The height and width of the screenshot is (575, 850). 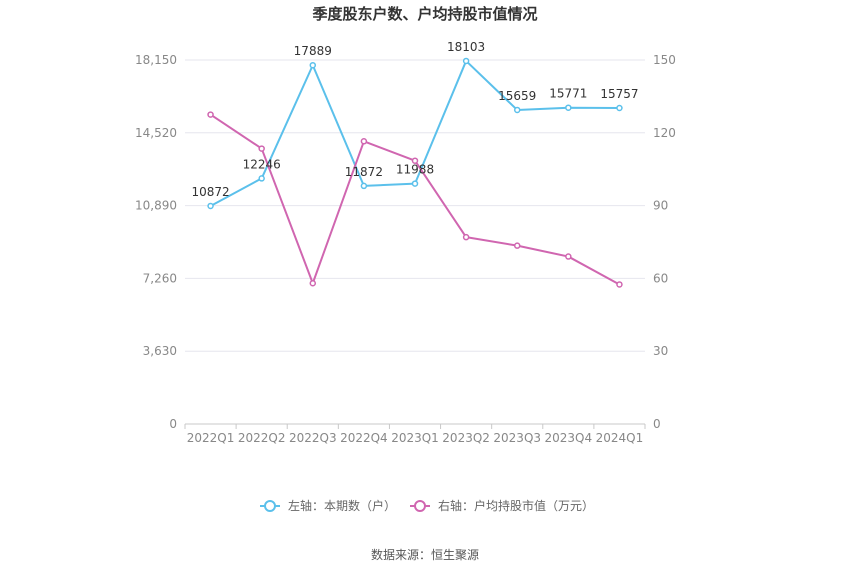 I want to click on data-label: 11872, so click(x=364, y=172).